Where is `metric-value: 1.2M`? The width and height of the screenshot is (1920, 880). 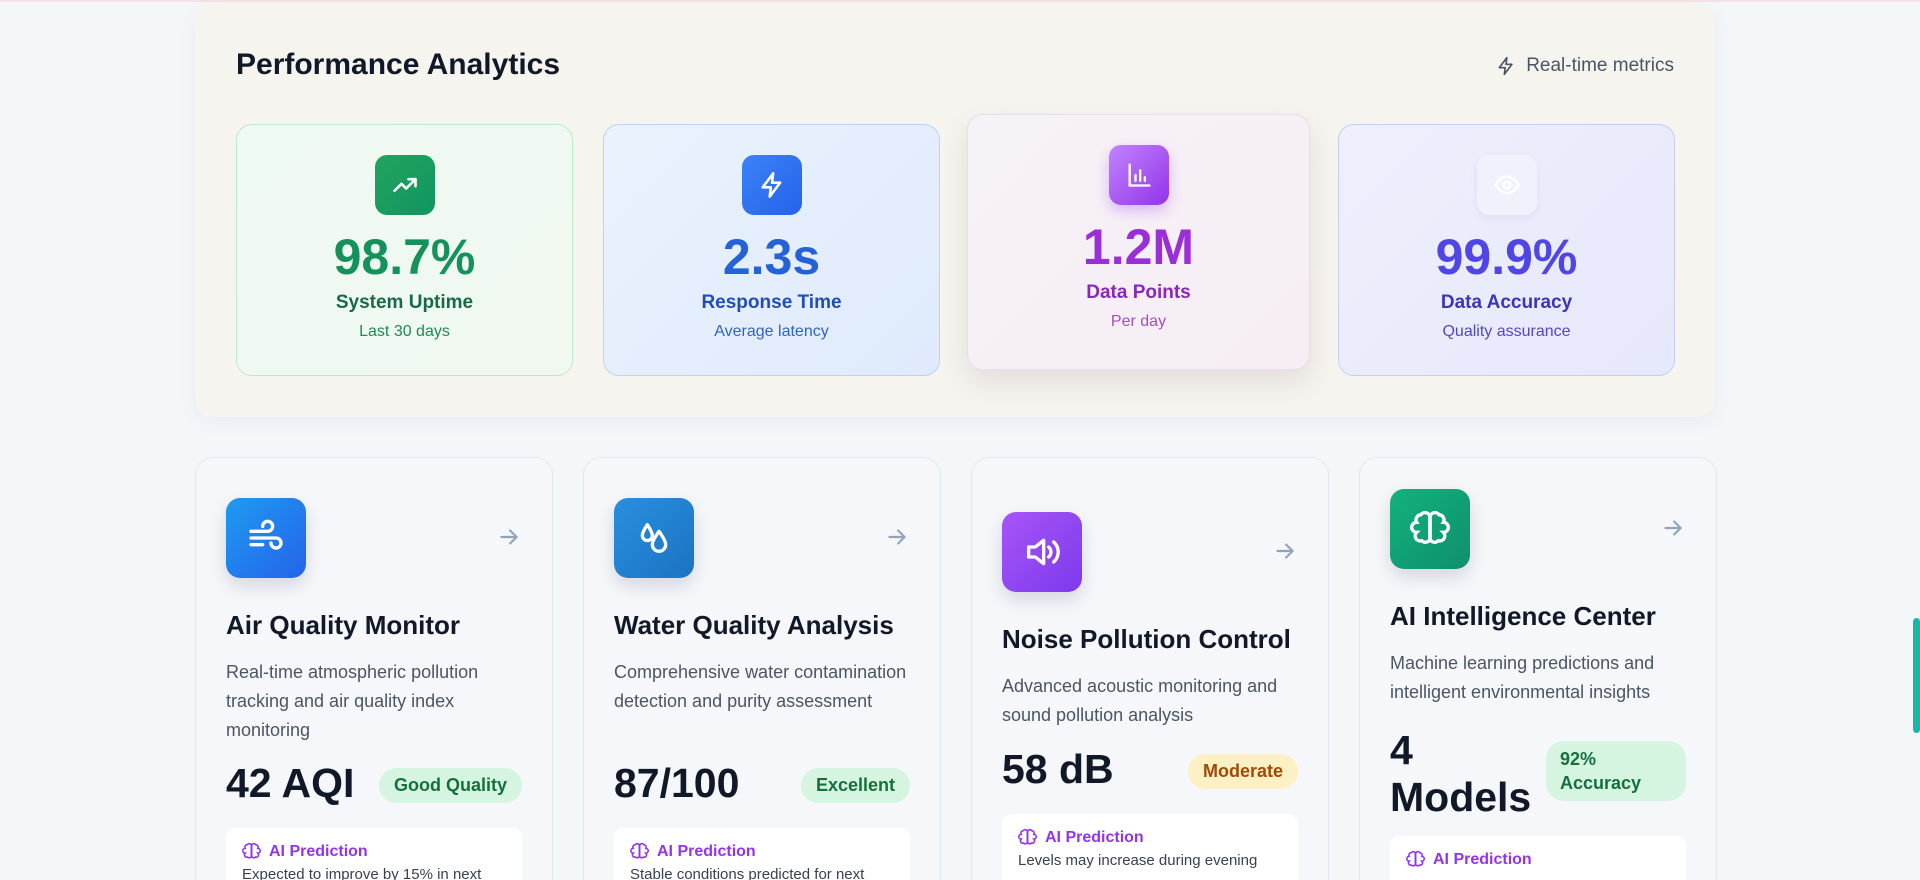 metric-value: 1.2M is located at coordinates (1138, 247).